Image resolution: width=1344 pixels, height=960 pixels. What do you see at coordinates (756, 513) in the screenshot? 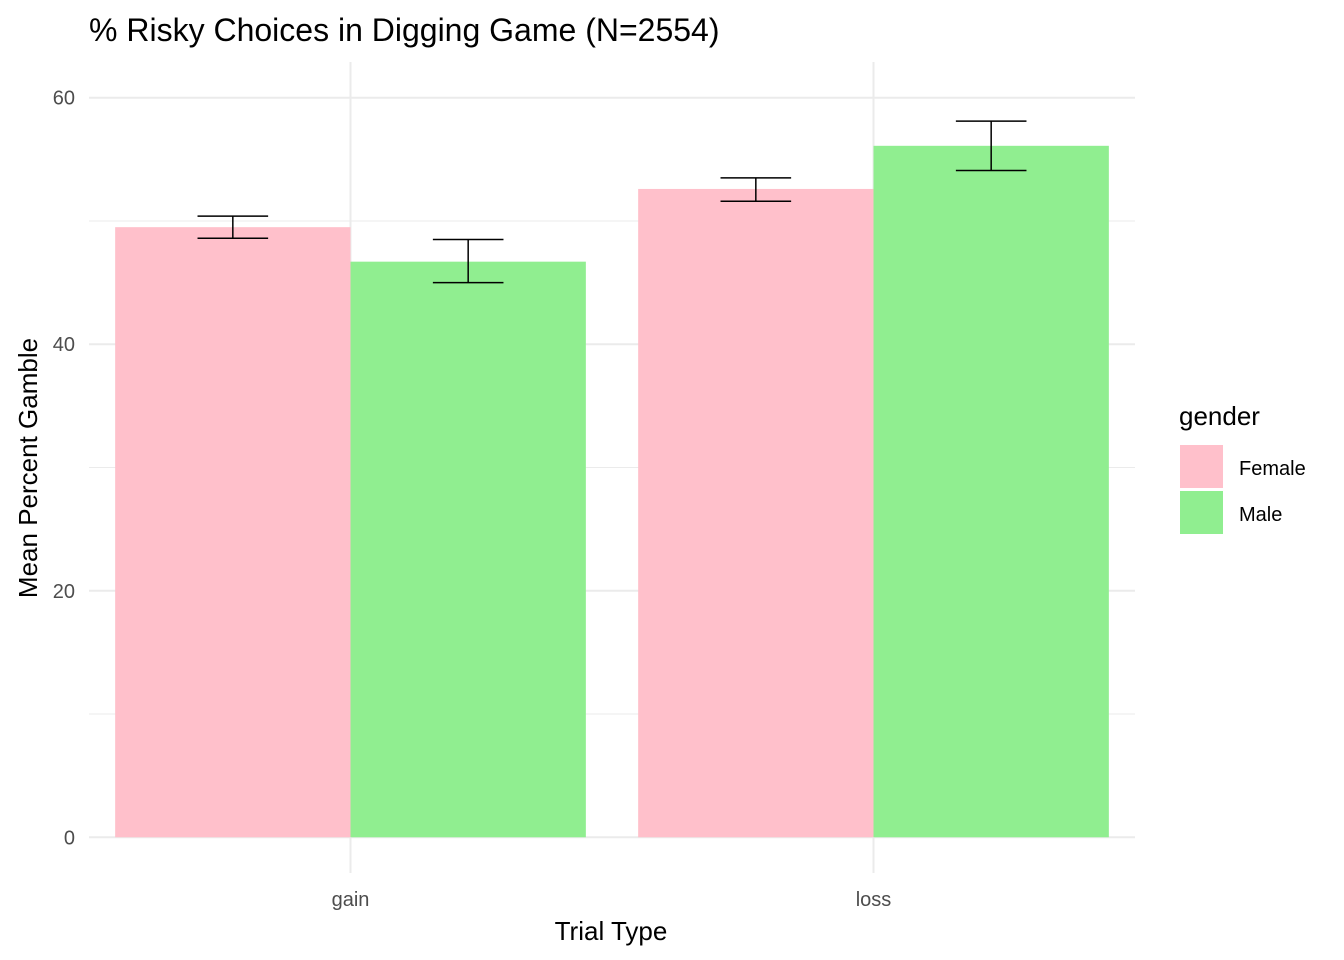
I see `bar-female-loss` at bounding box center [756, 513].